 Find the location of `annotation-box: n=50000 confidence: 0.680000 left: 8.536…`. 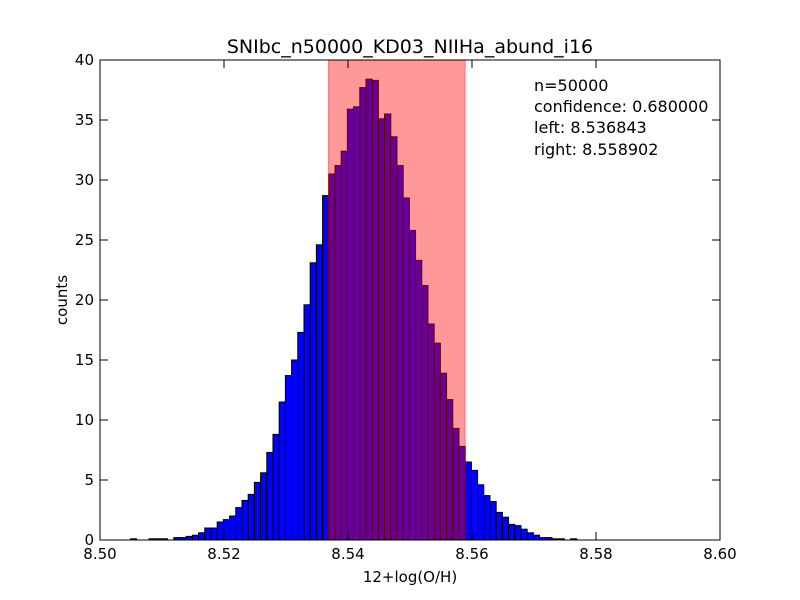

annotation-box: n=50000 confidence: 0.680000 left: 8.536… is located at coordinates (621, 117).